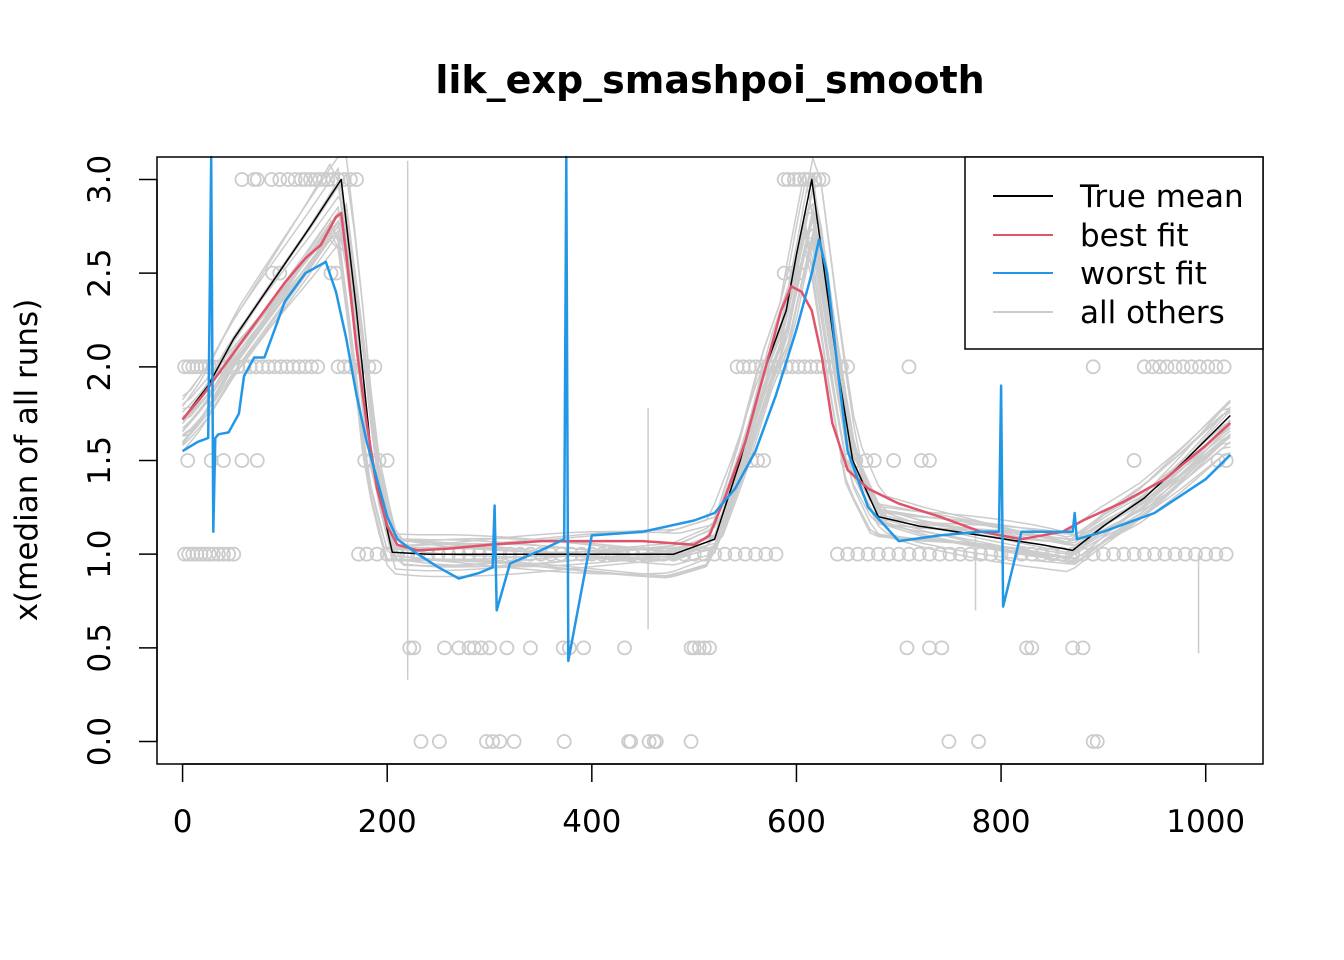  What do you see at coordinates (100, 647) in the screenshot?
I see `y-tick-label: 0.5` at bounding box center [100, 647].